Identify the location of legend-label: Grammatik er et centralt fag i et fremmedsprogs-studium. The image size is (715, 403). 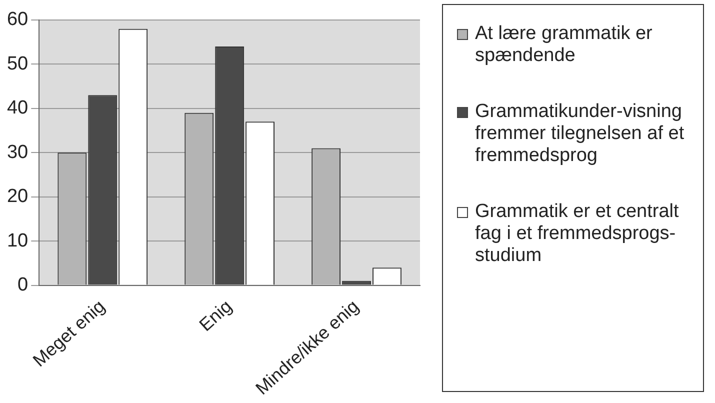
(577, 234).